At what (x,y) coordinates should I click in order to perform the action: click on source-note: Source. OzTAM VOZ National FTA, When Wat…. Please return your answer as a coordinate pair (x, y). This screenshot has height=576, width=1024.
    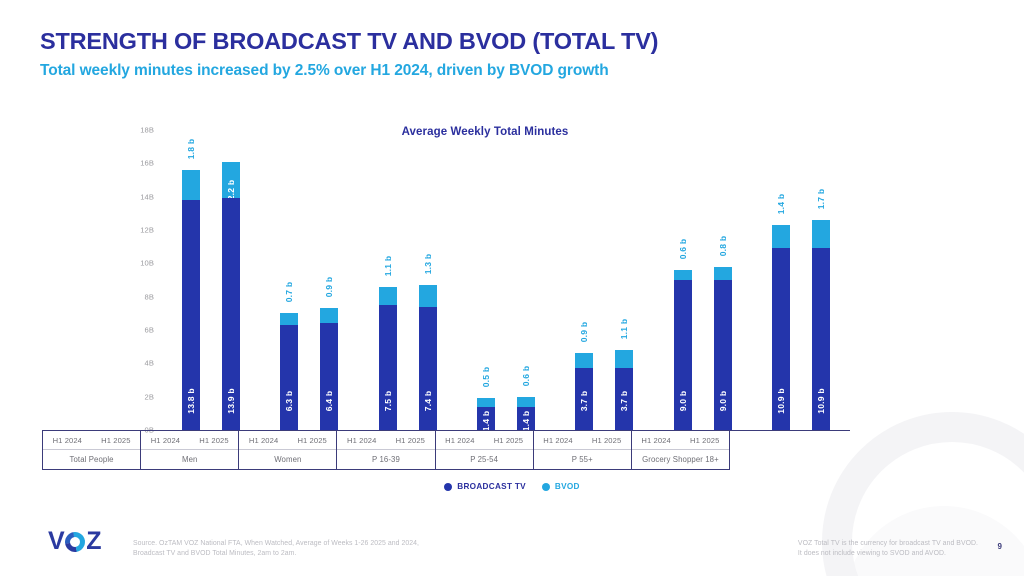
    Looking at the image, I should click on (276, 549).